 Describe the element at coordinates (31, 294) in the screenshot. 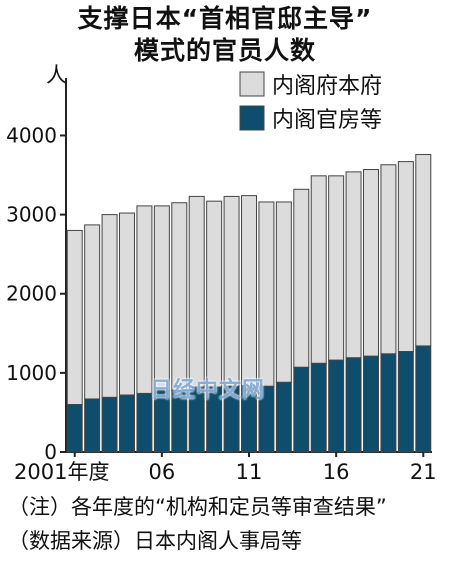

I see `y-tick-label: 2000` at that location.